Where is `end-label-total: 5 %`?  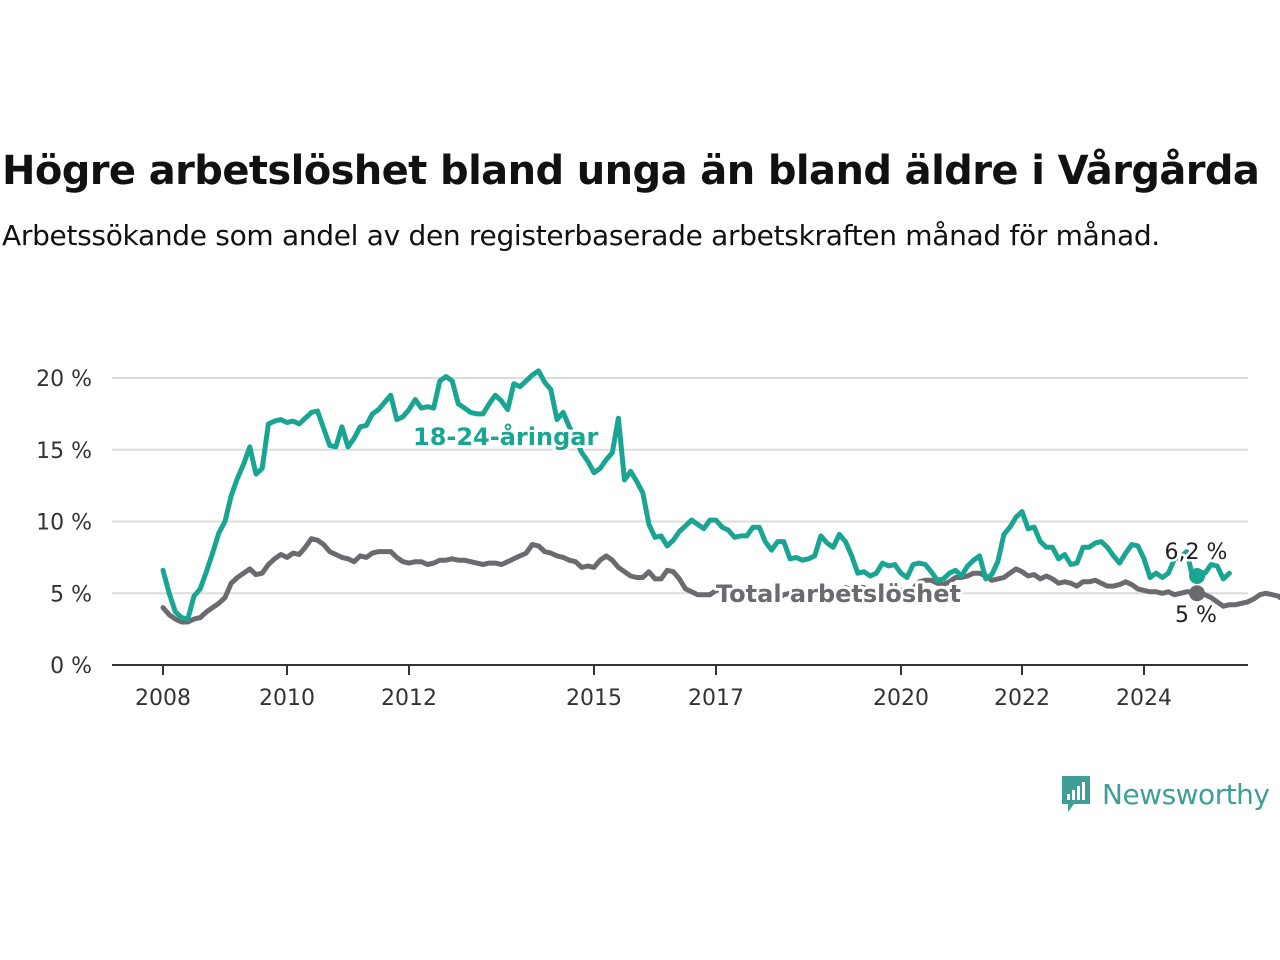 end-label-total: 5 % is located at coordinates (1196, 615).